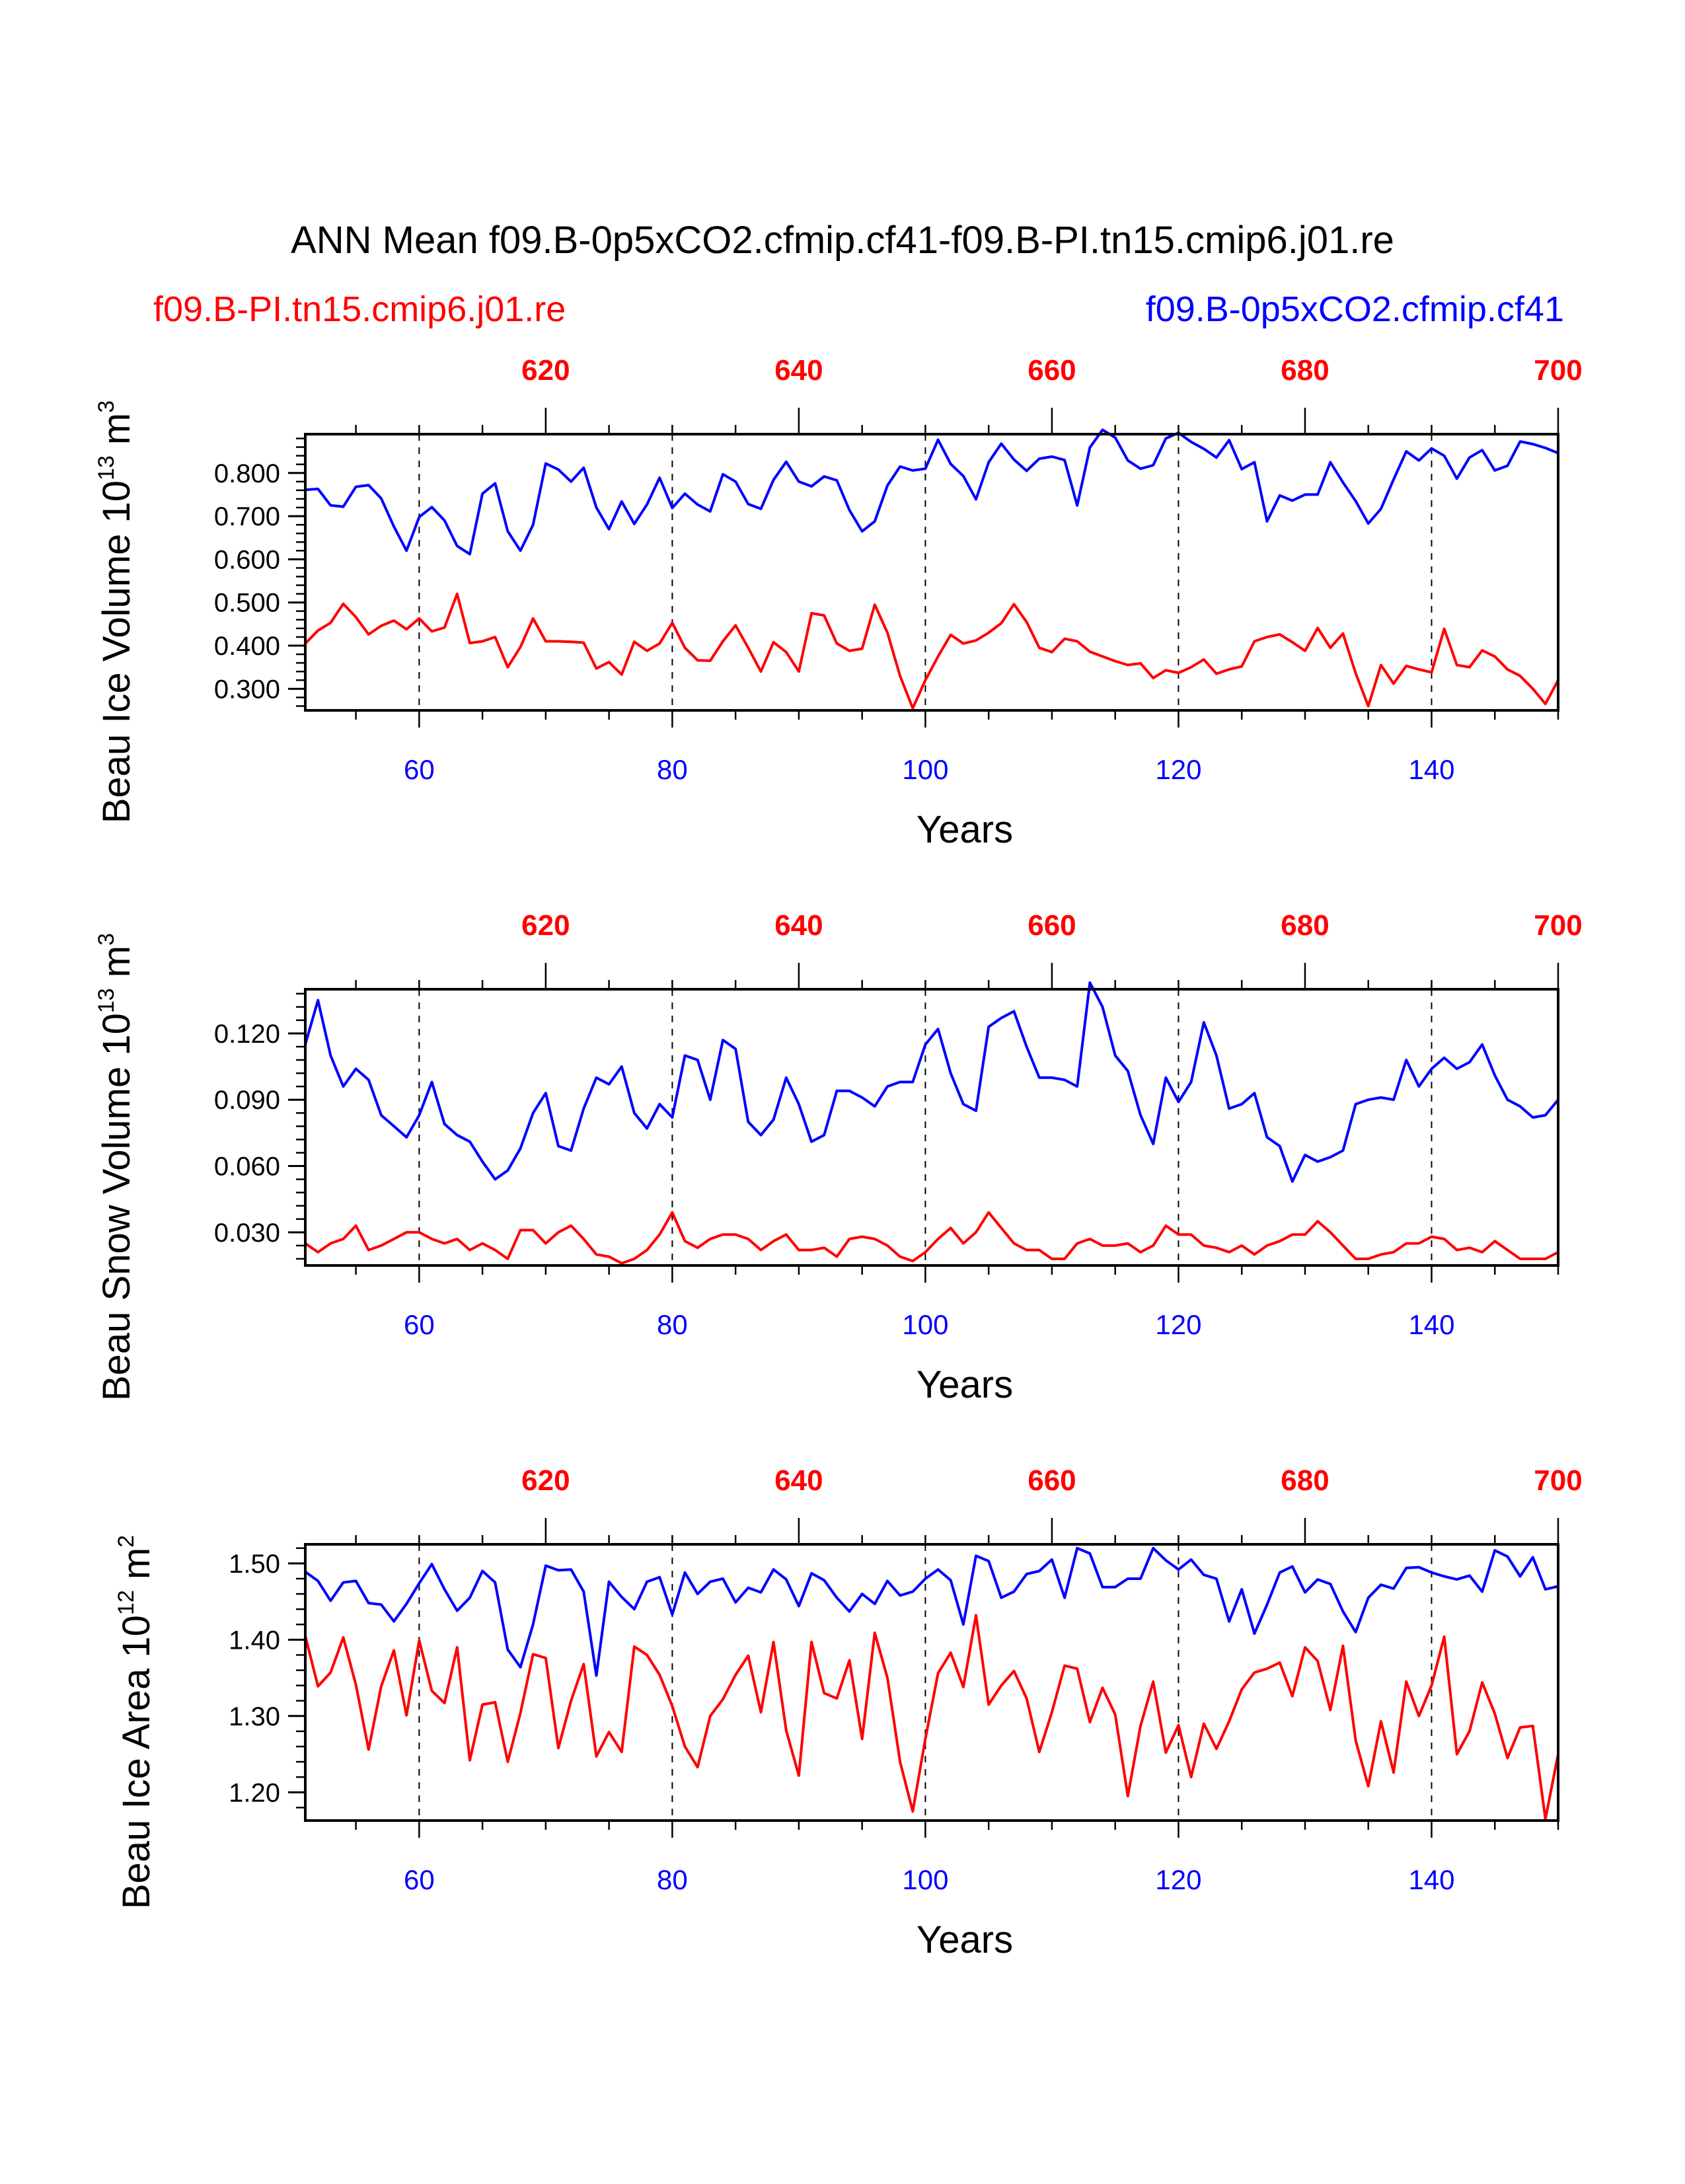 Image resolution: width=1685 pixels, height=2184 pixels. I want to click on y-axis-label-part: Beau Snow Volume 10, so click(117, 1207).